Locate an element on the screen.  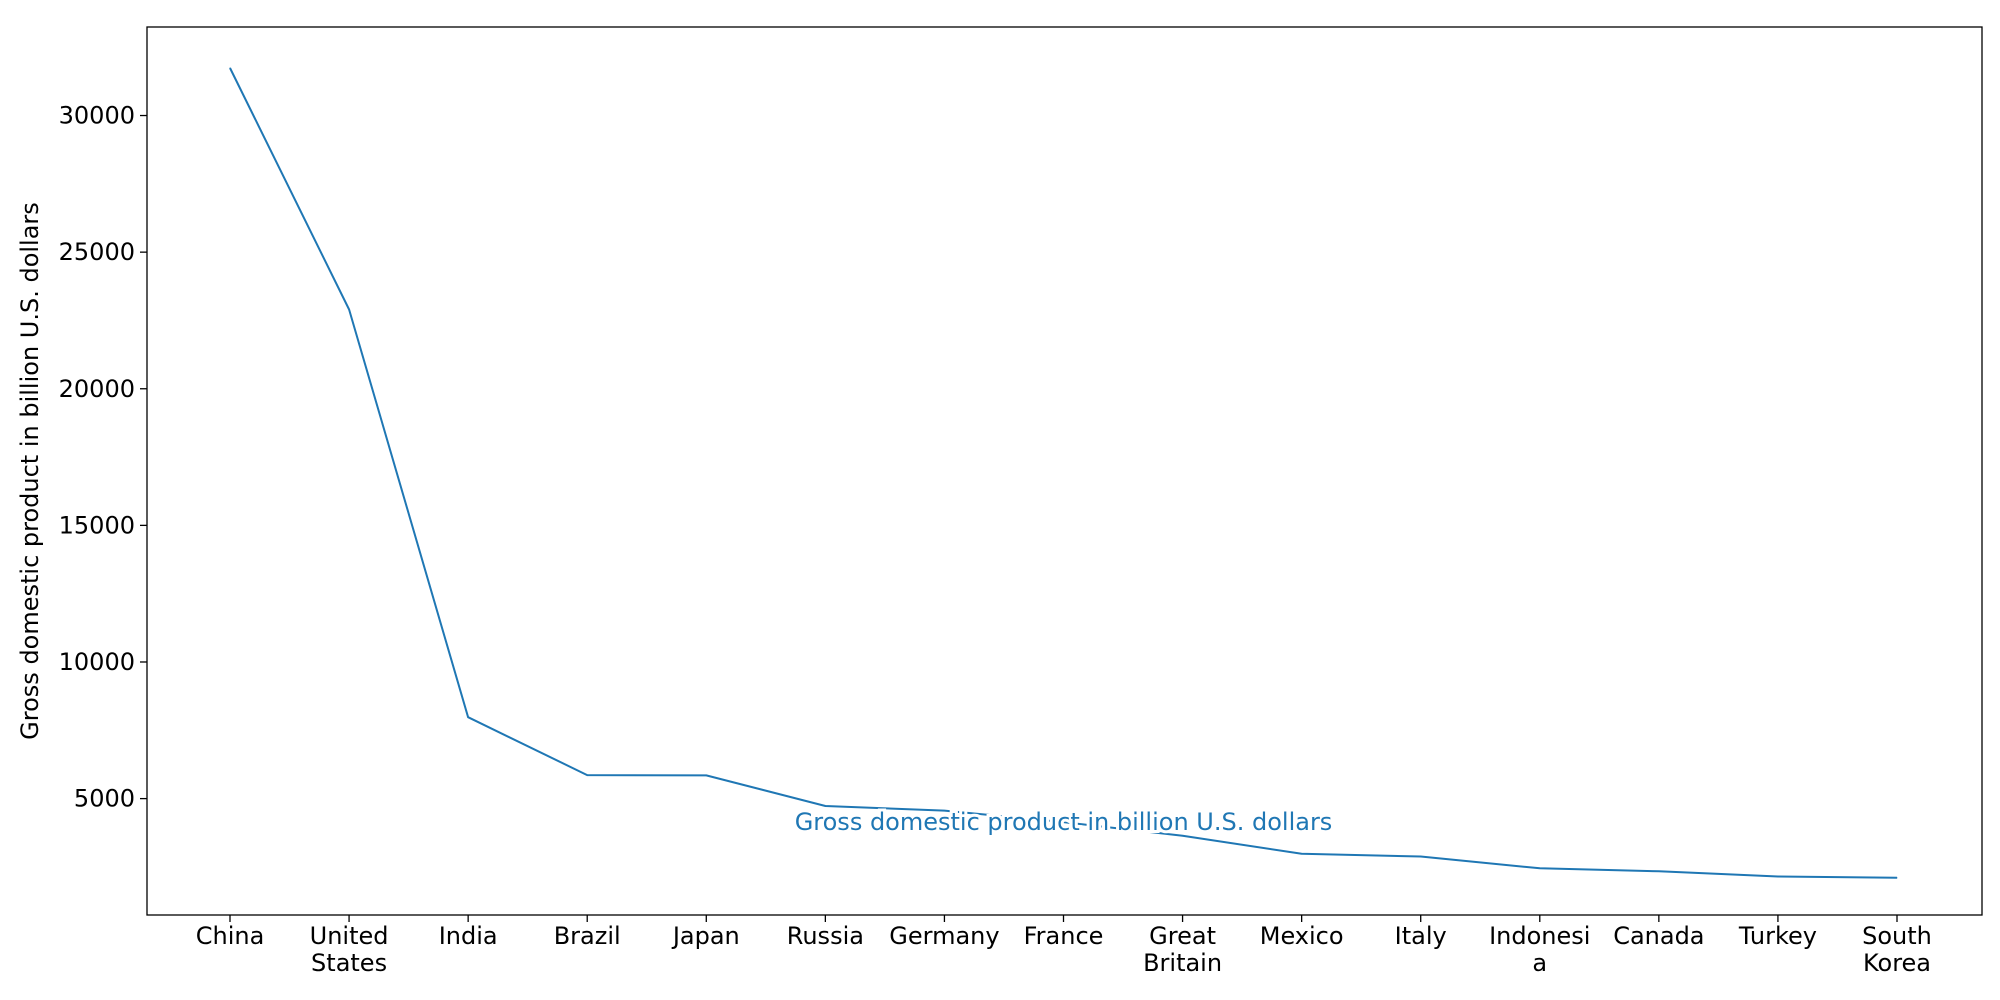
x-tick-label: Russia is located at coordinates (825, 936).